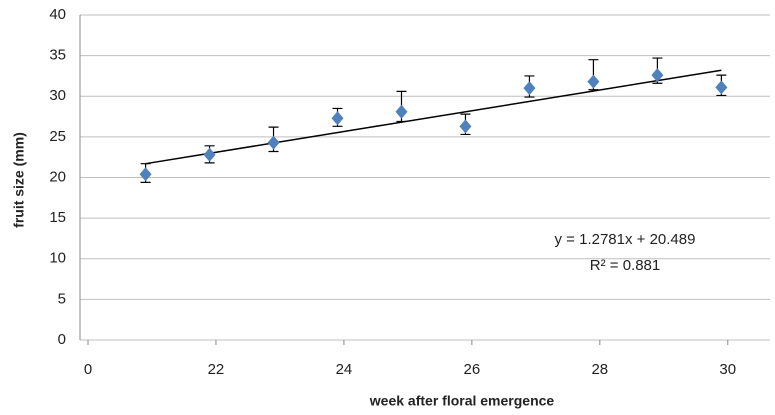 The height and width of the screenshot is (415, 775). Describe the element at coordinates (57, 136) in the screenshot. I see `y-tick-label: 25` at that location.